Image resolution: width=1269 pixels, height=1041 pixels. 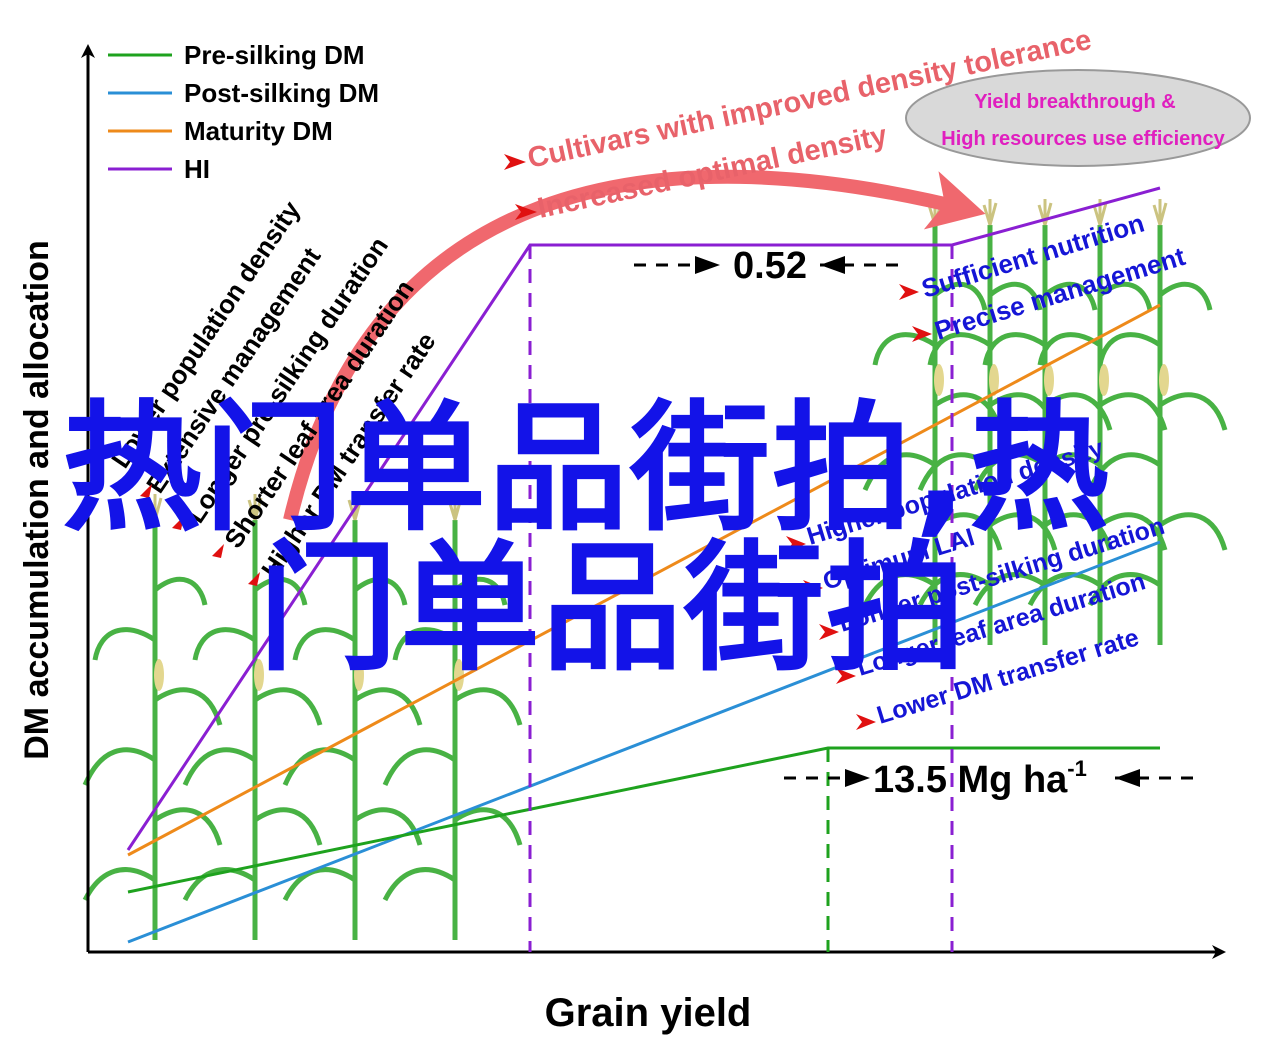 What do you see at coordinates (980, 778) in the screenshot?
I see `dm-value: 13.5 Mg ha-1` at bounding box center [980, 778].